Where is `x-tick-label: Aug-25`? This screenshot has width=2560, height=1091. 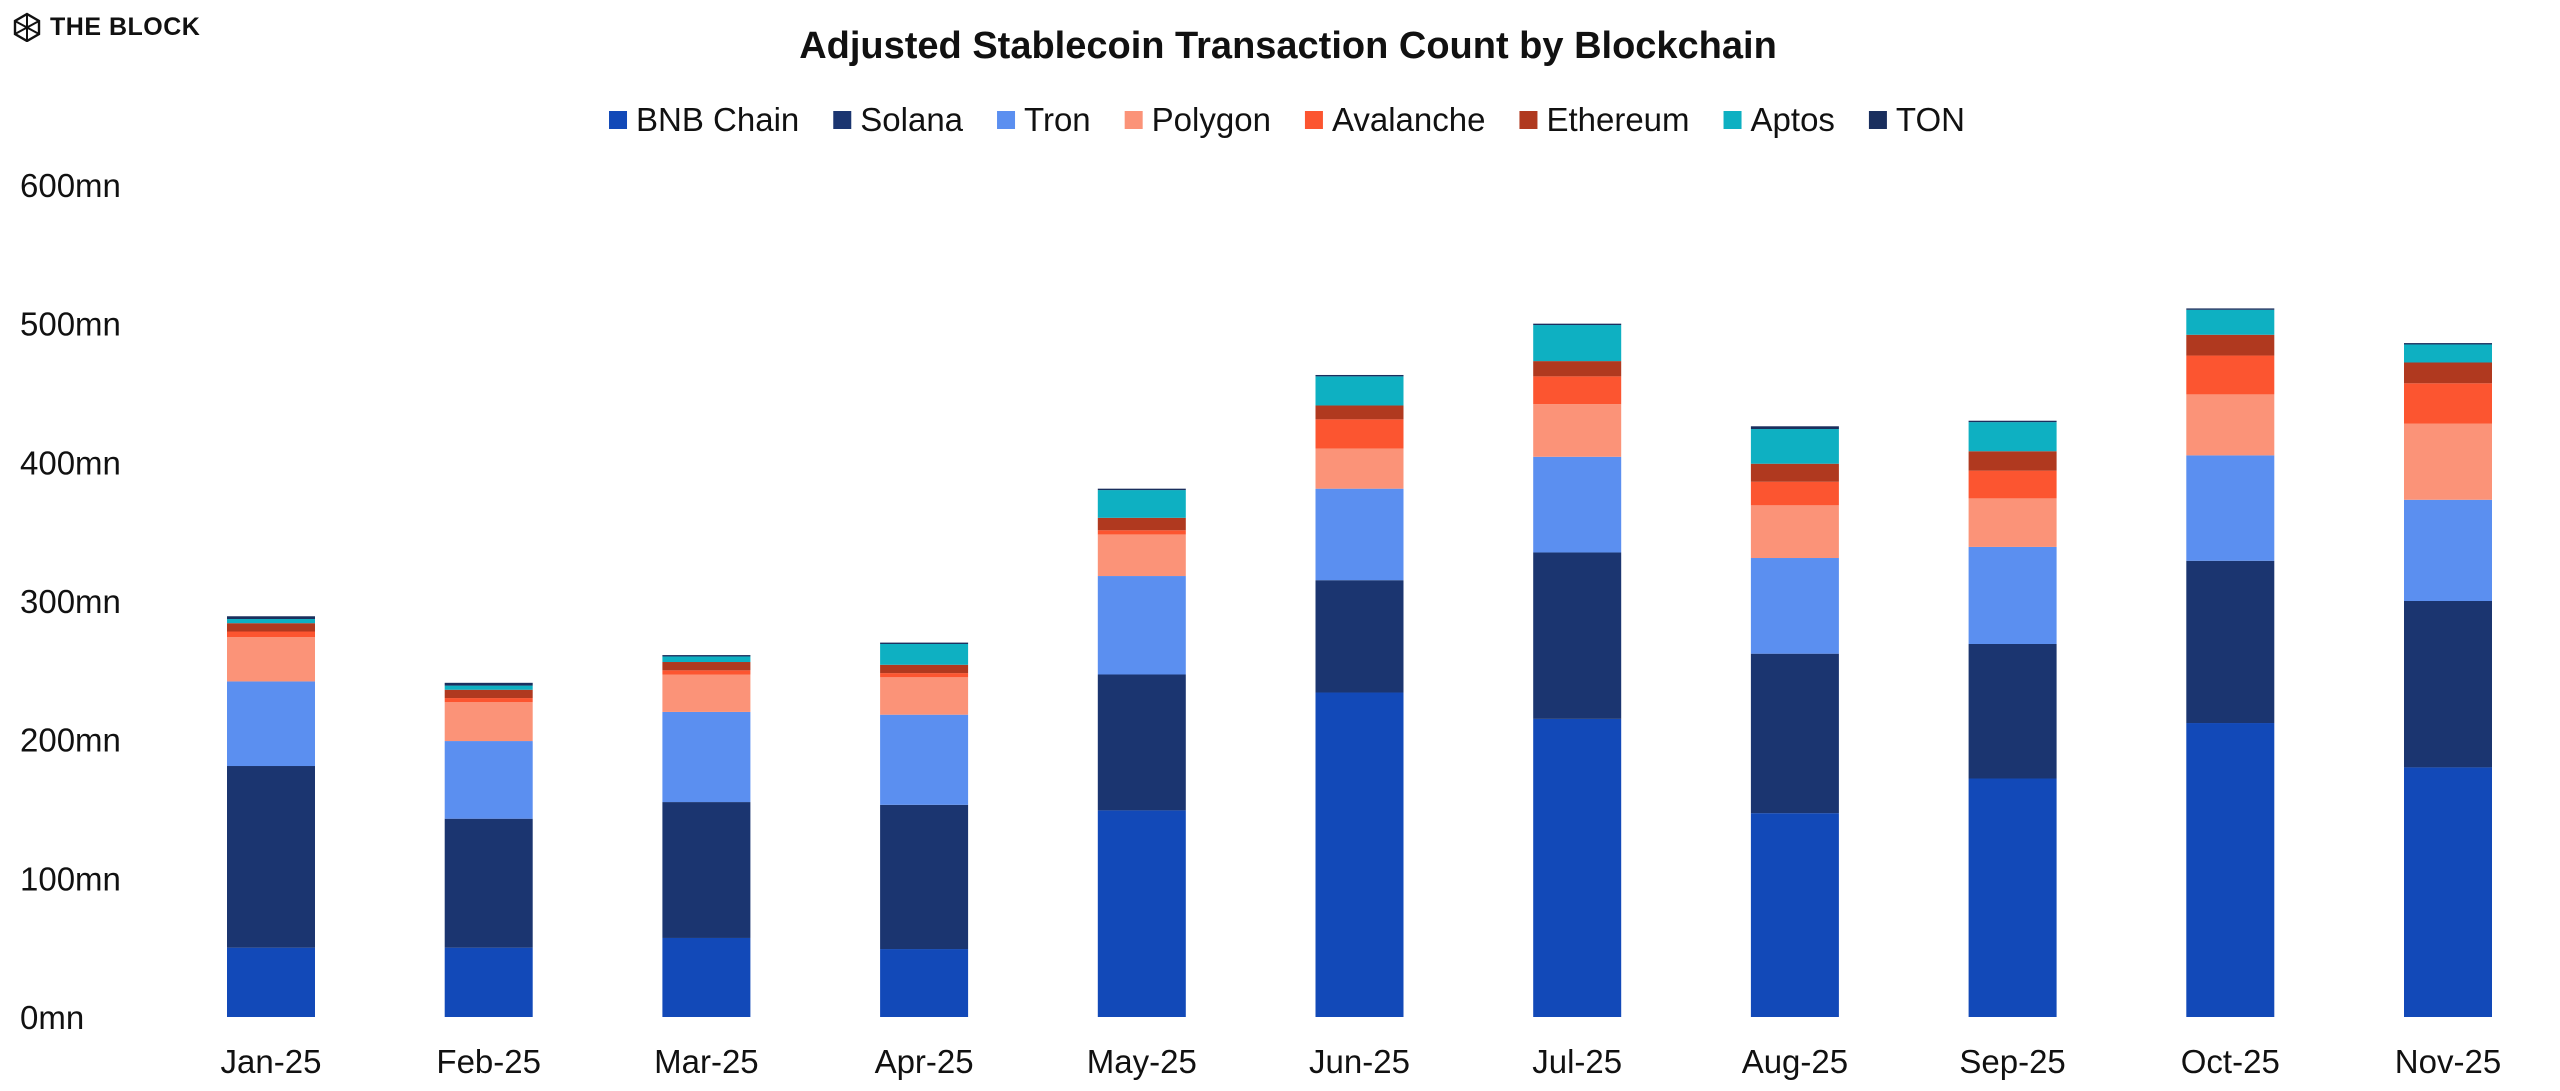 x-tick-label: Aug-25 is located at coordinates (1795, 1061).